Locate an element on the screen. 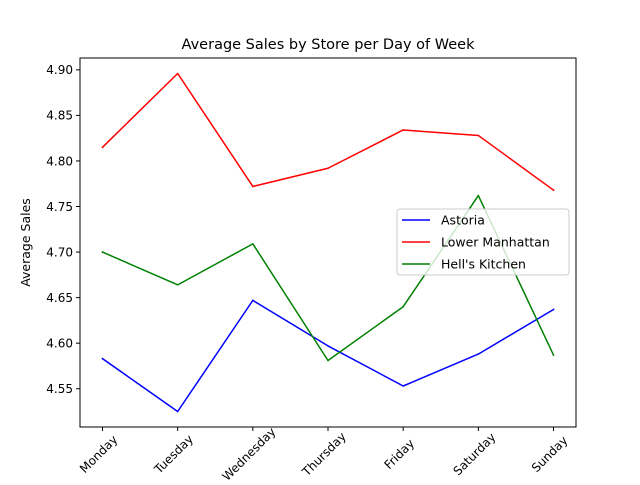 The image size is (640, 485). chart-title: Average Sales by Store per Day of Week is located at coordinates (329, 45).